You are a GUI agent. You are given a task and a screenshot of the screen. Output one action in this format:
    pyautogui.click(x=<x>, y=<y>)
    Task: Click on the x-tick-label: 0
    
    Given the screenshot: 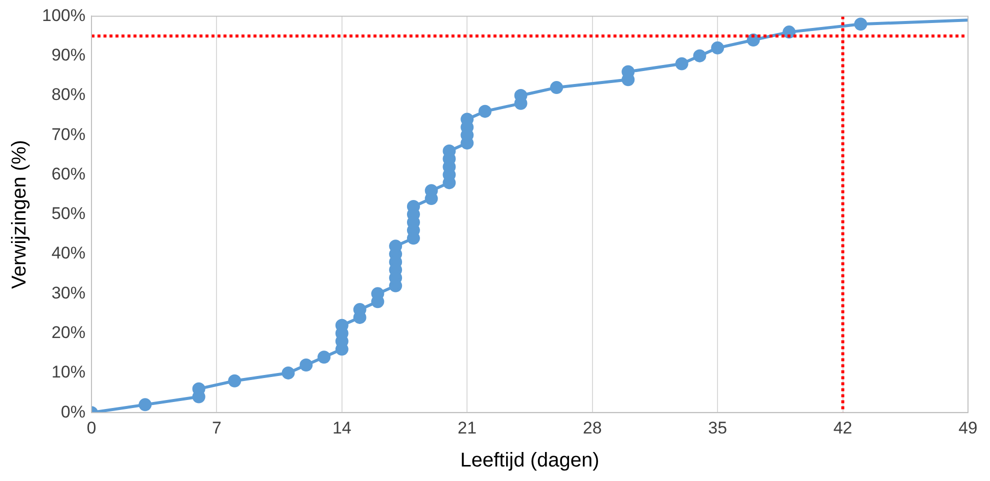 What is the action you would take?
    pyautogui.click(x=91, y=428)
    